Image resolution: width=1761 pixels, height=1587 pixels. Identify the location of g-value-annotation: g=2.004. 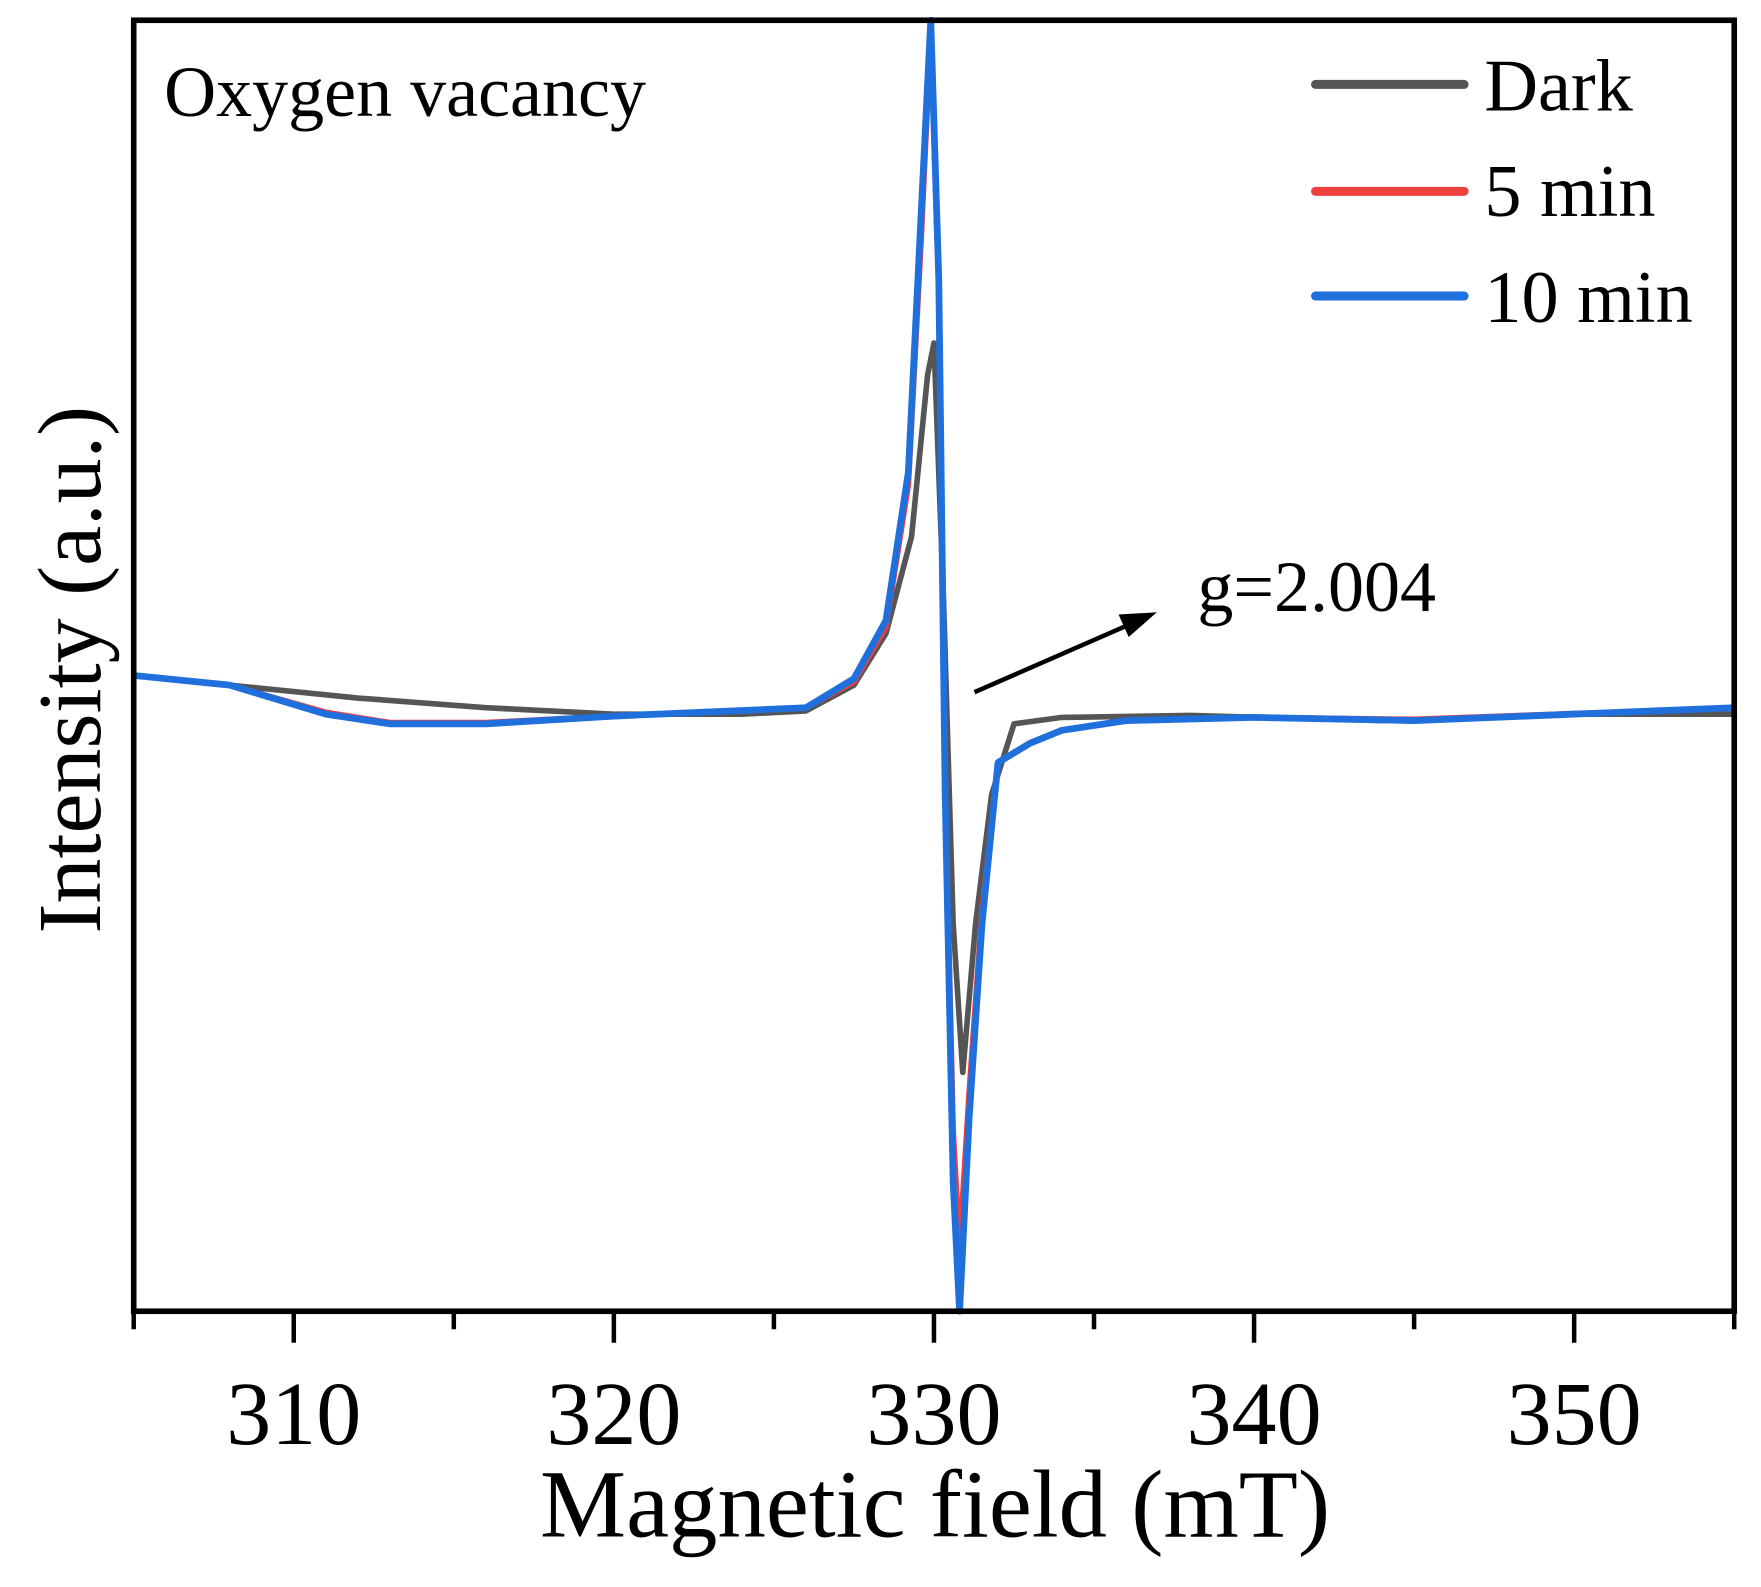
(1204, 621).